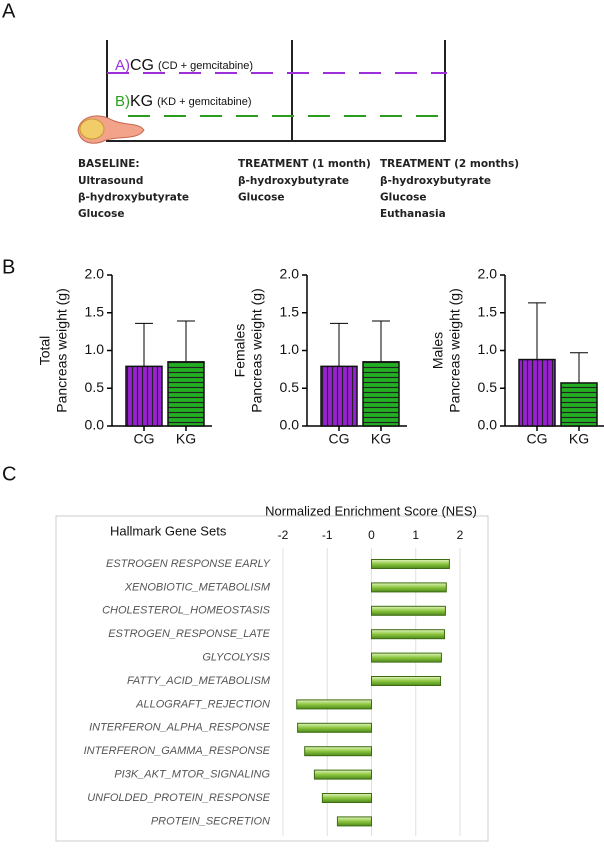 Image resolution: width=604 pixels, height=850 pixels. What do you see at coordinates (8, 267) in the screenshot?
I see `panel-label: B` at bounding box center [8, 267].